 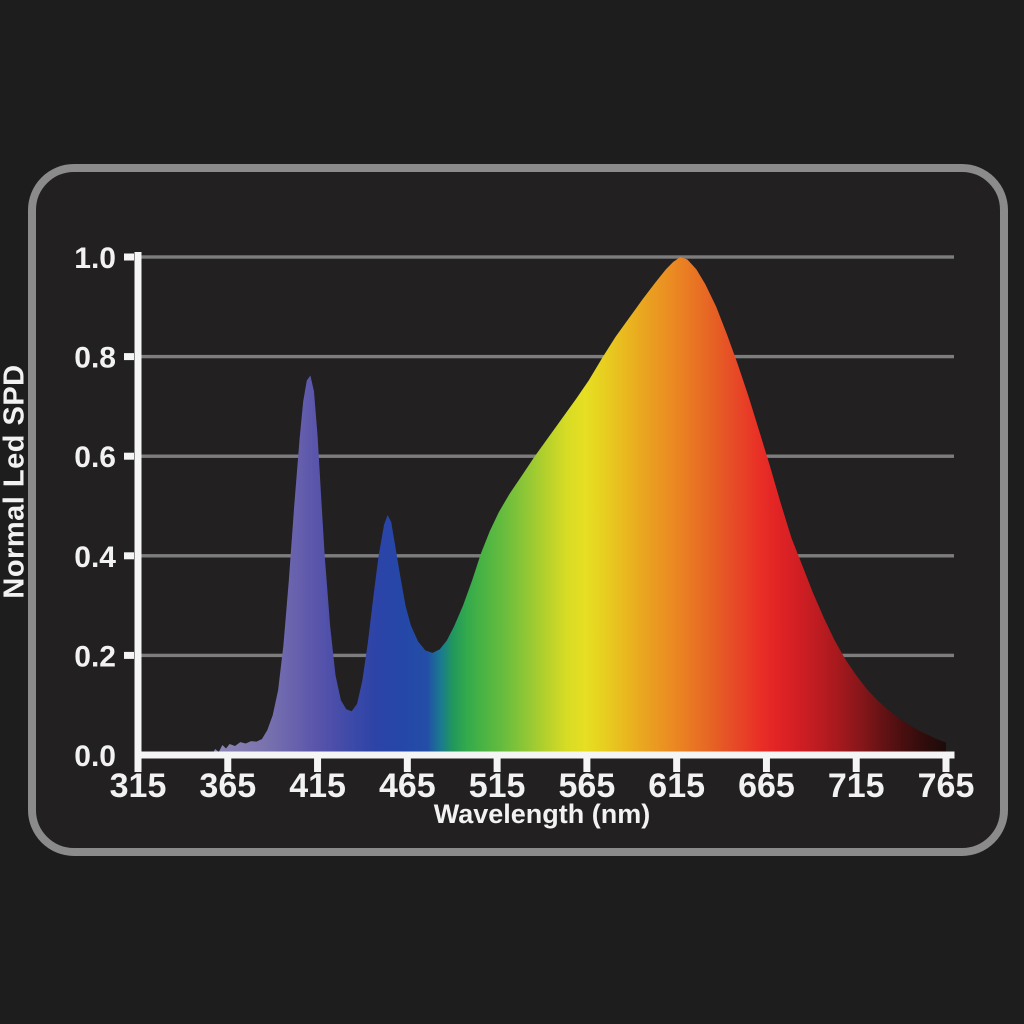 I want to click on y-axis-title: Normal Led SPD, so click(x=15, y=481).